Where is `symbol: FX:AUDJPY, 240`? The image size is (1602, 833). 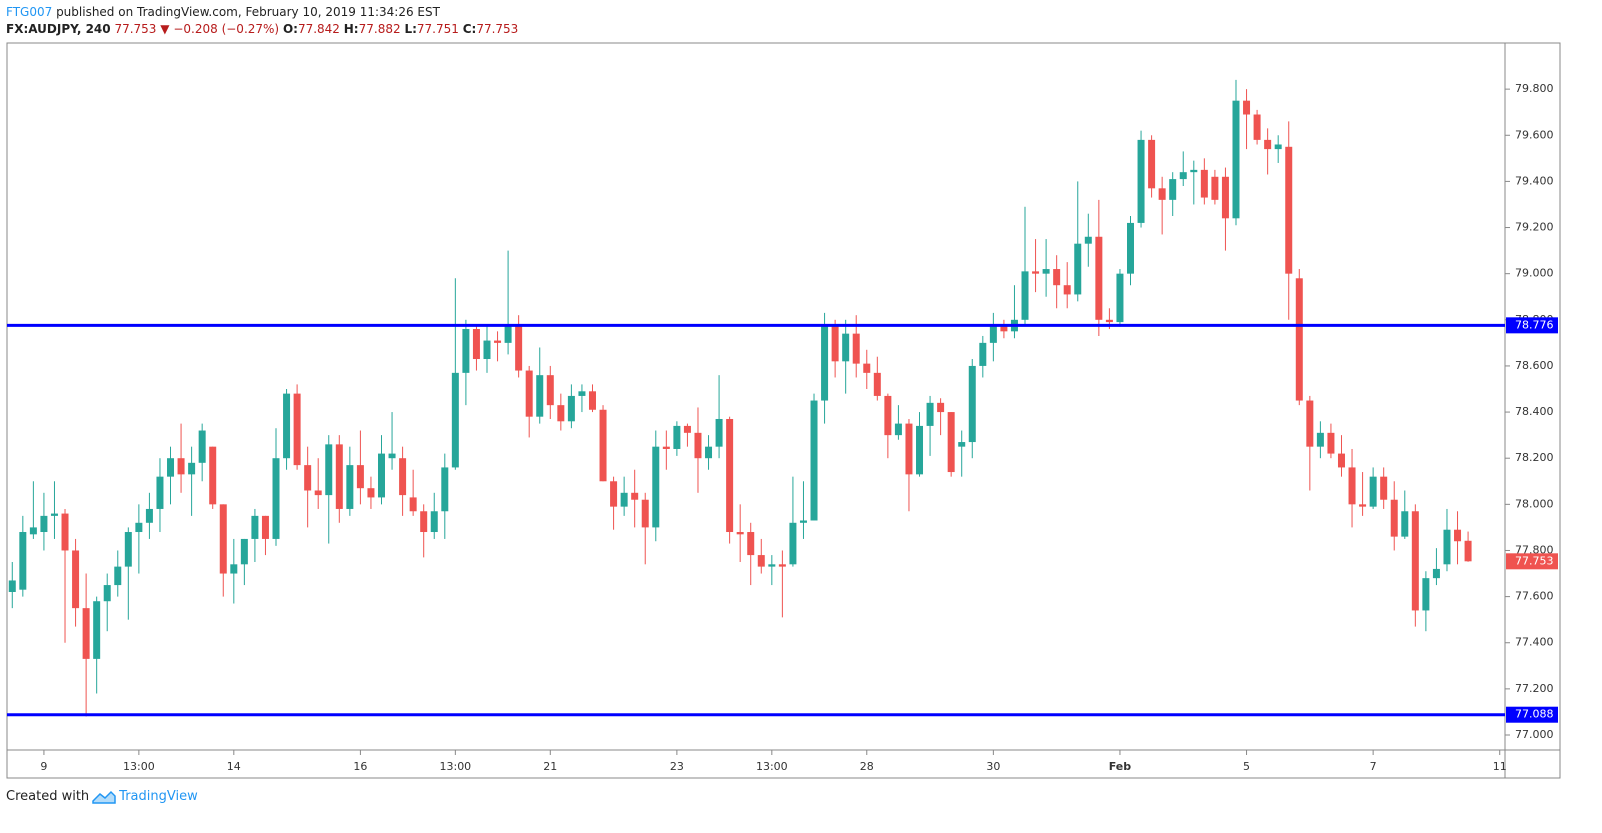
symbol: FX:AUDJPY, 240 is located at coordinates (58, 29).